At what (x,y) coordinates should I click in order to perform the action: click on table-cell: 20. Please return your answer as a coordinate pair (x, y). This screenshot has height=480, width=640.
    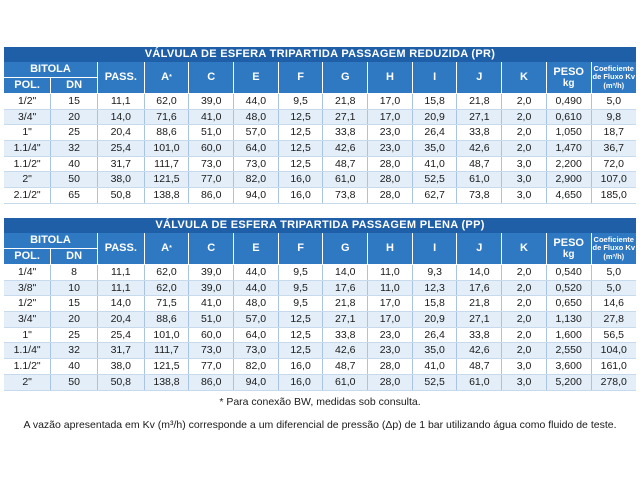
    Looking at the image, I should click on (74, 117).